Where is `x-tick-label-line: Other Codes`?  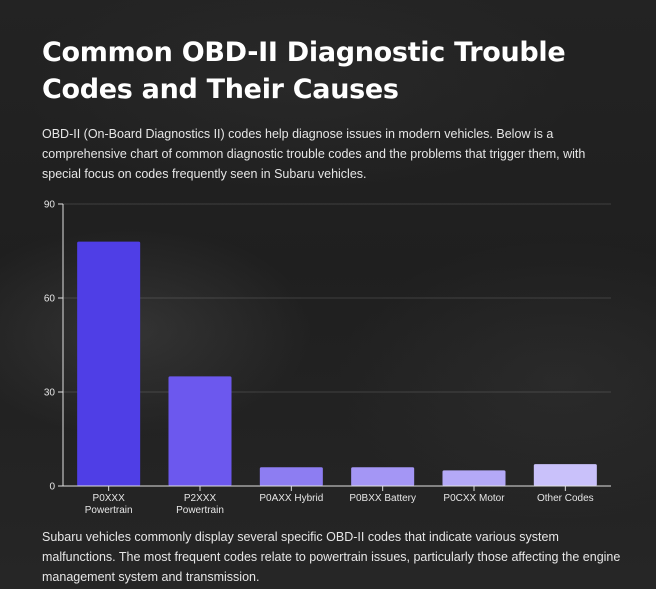
x-tick-label-line: Other Codes is located at coordinates (565, 498).